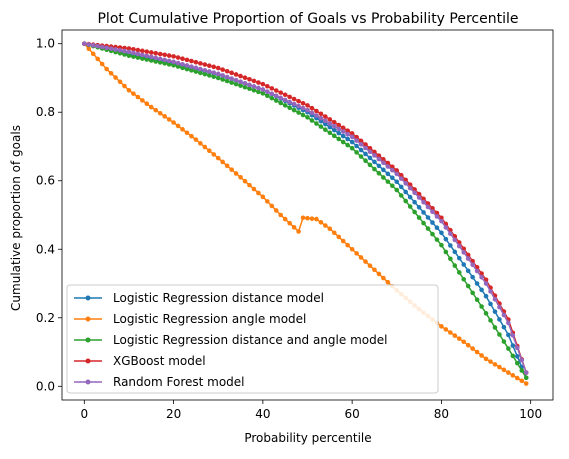 The height and width of the screenshot is (459, 569). What do you see at coordinates (441, 414) in the screenshot?
I see `x-tick-label: 80` at bounding box center [441, 414].